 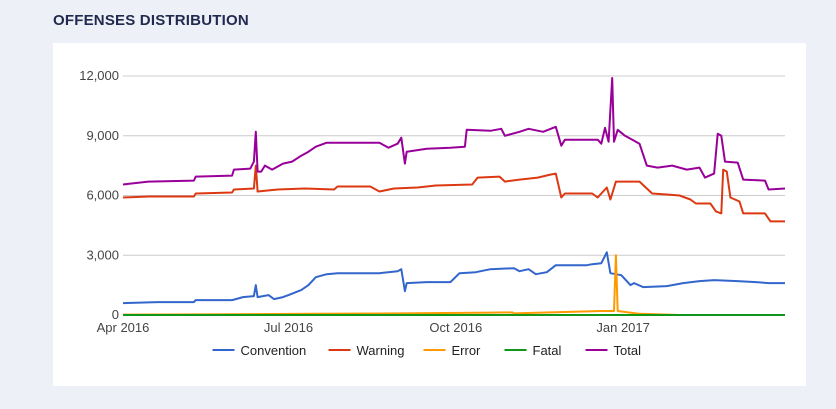 I want to click on y-axis-labels: 0 3,000 6,000 9,000 12,000, so click(x=99, y=195).